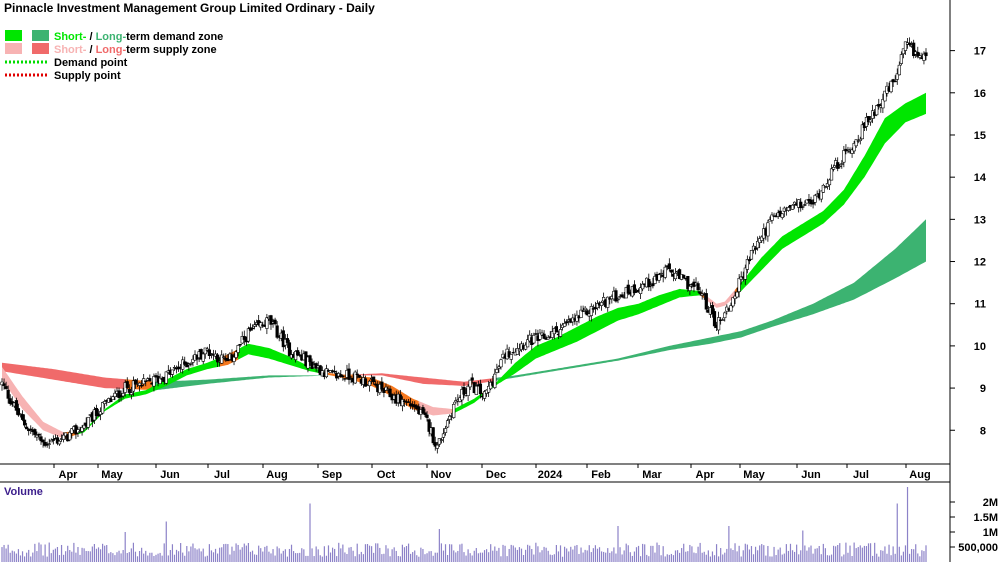 The image size is (1000, 567). I want to click on legend-supply-point-label: Supply point, so click(87, 76).